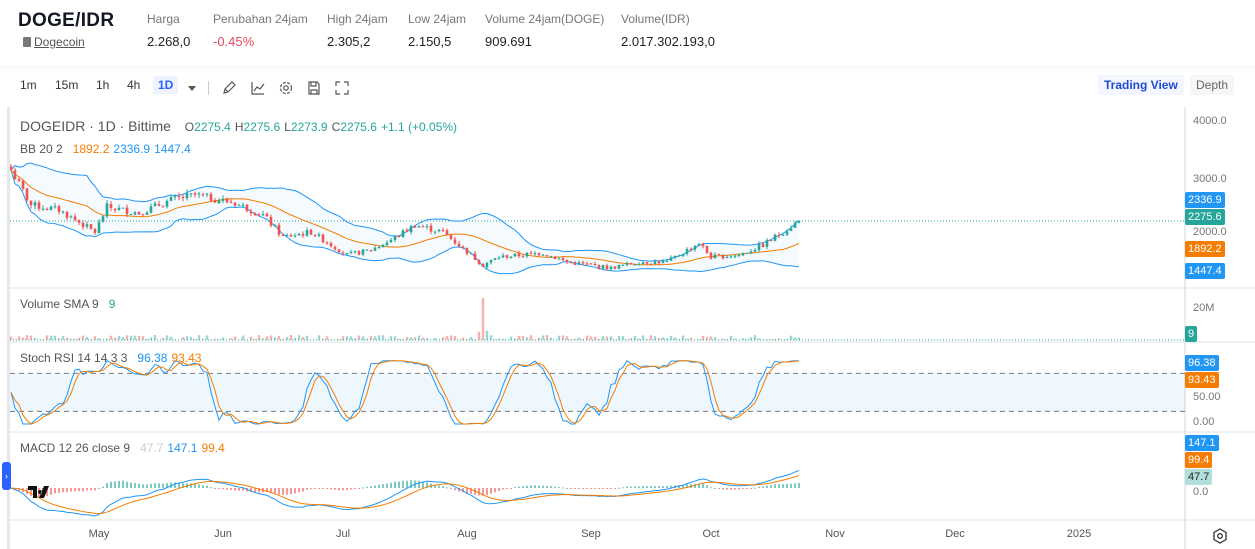 This screenshot has height=549, width=1255. I want to click on macd-legend: MACD 12 26 close 9 47.7 147.1 99.4, so click(124, 448).